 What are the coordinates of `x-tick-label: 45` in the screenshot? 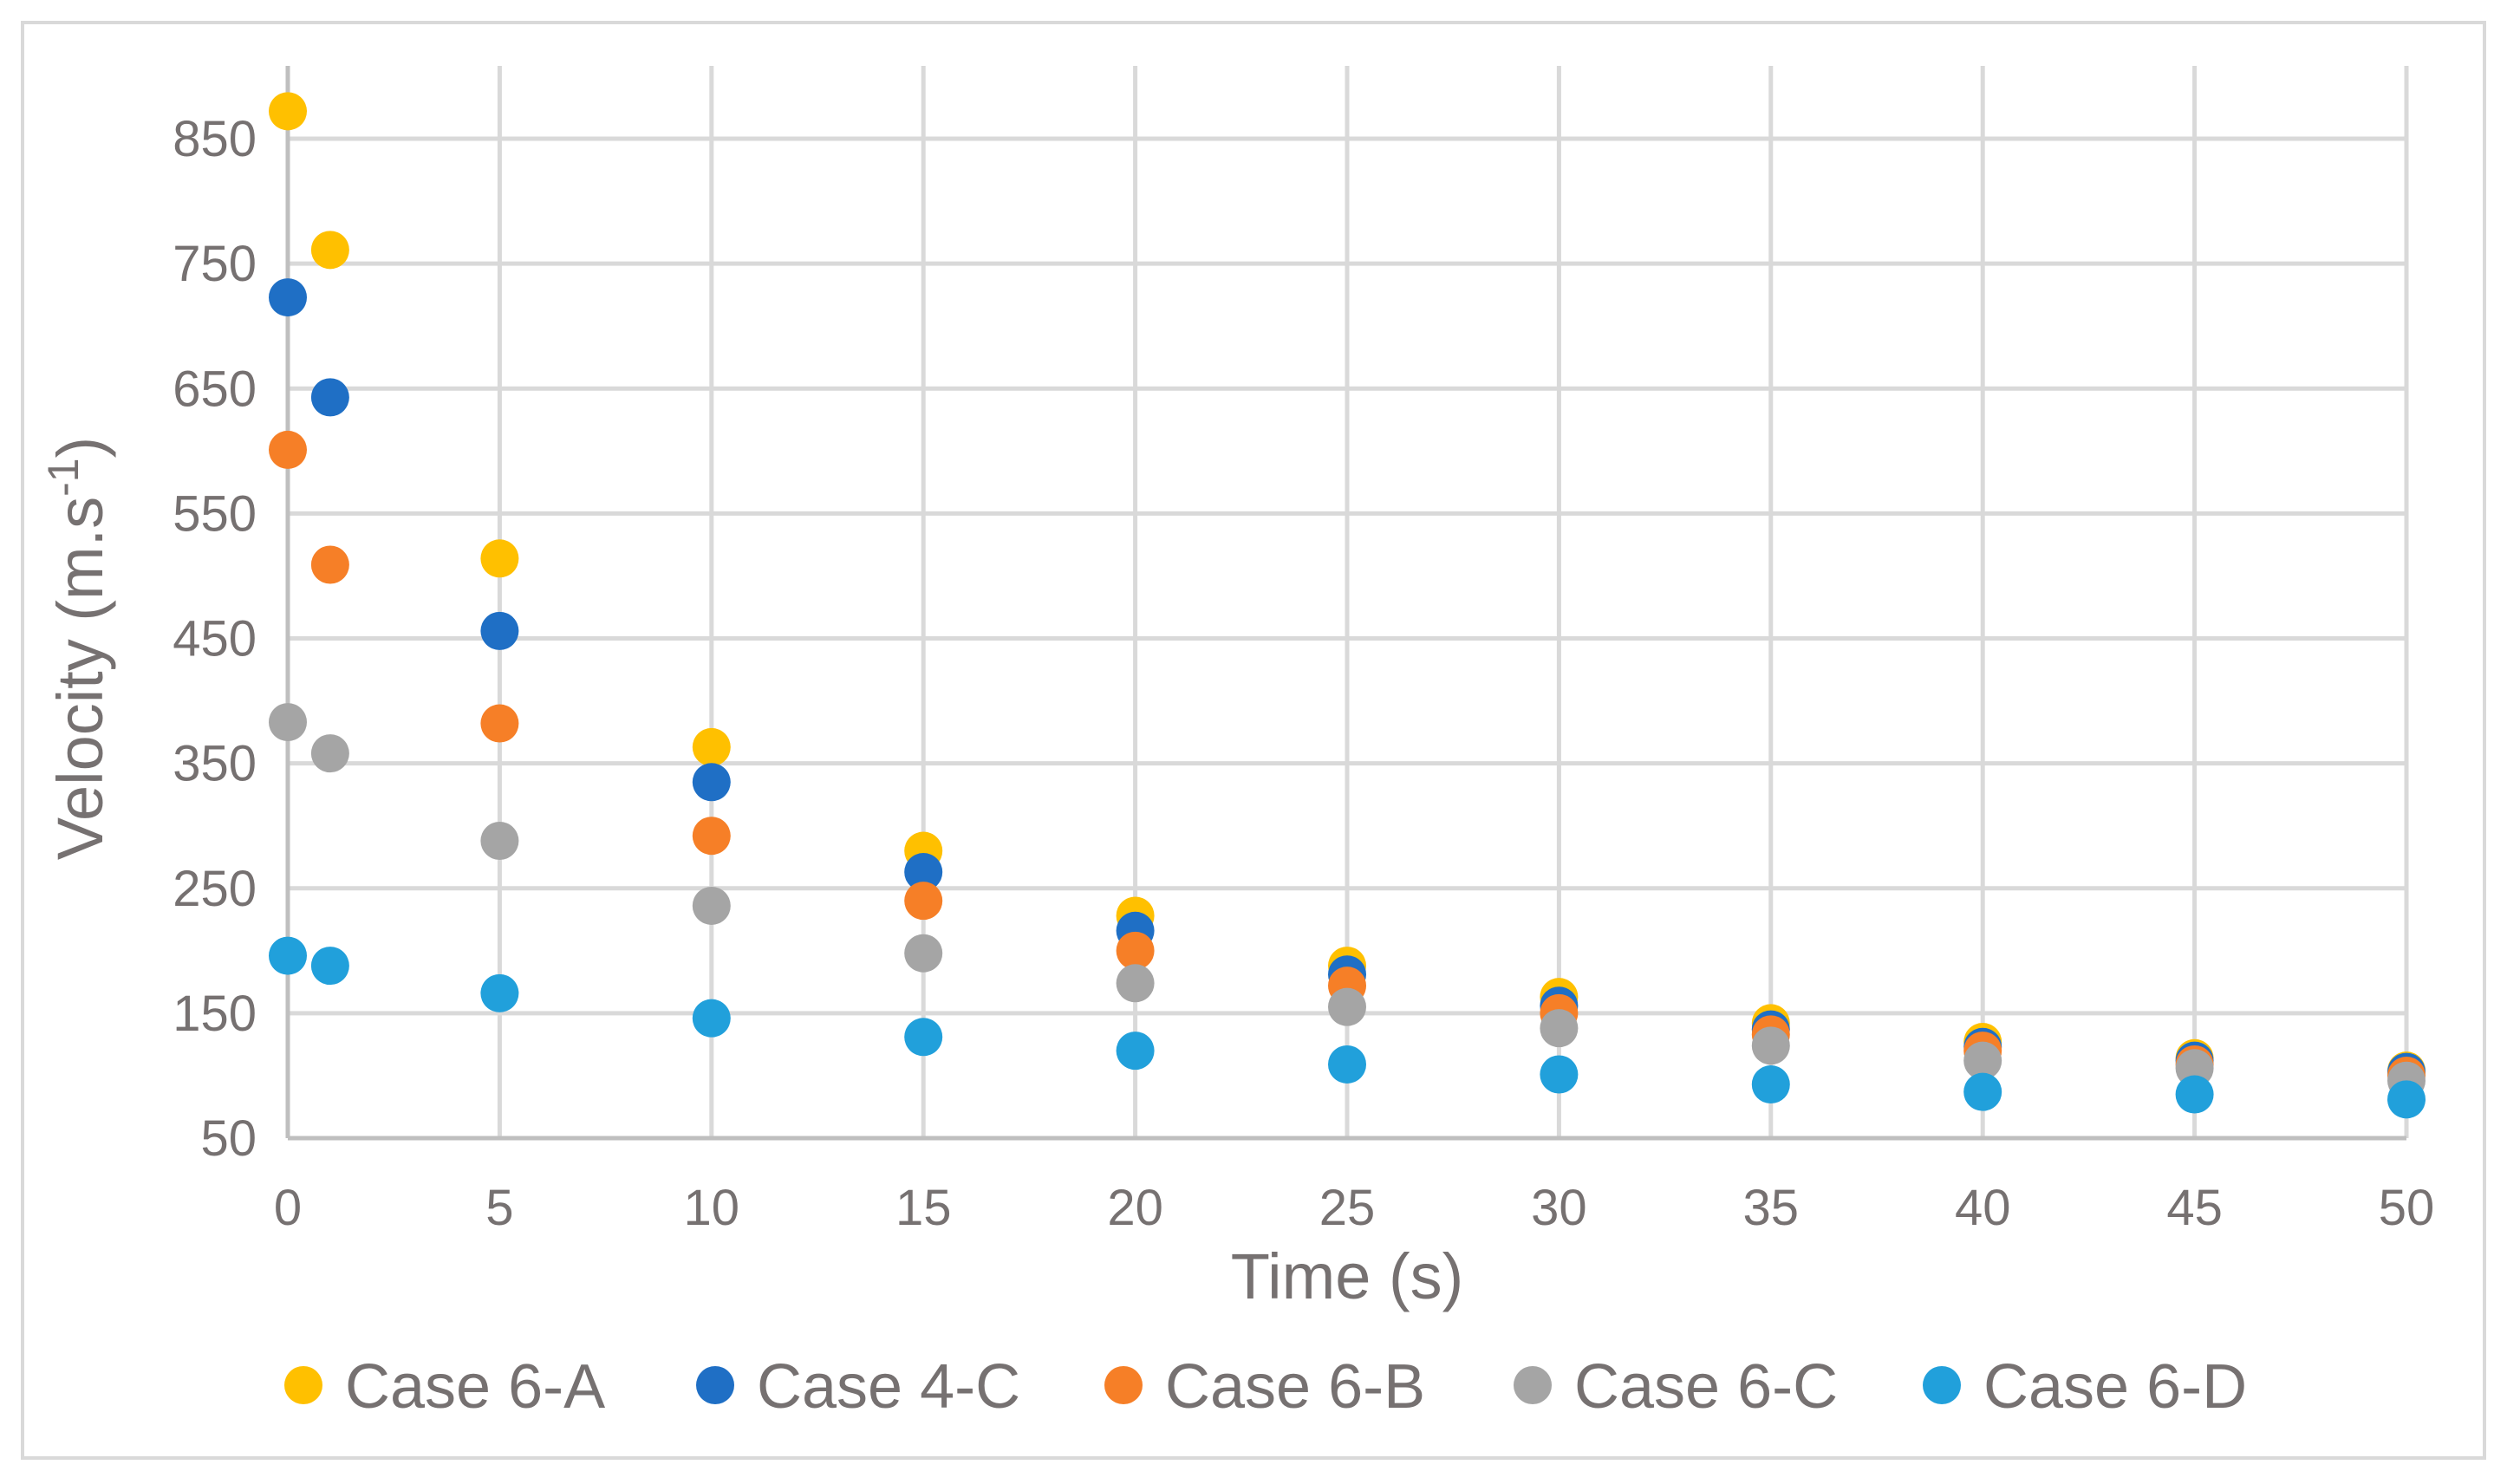 It's located at (2194, 1208).